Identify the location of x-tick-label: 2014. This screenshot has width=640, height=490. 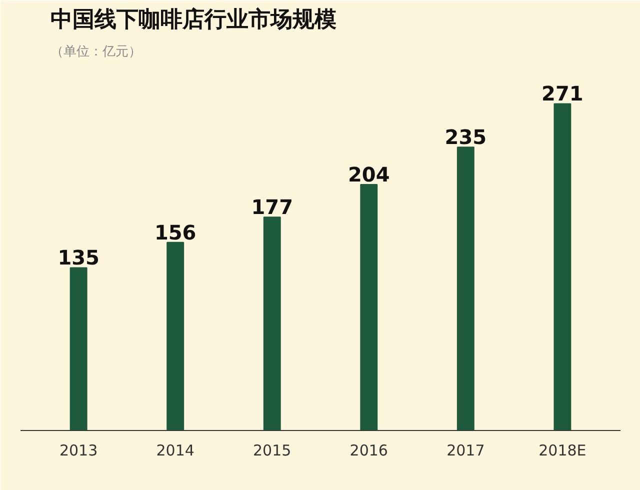
(175, 451).